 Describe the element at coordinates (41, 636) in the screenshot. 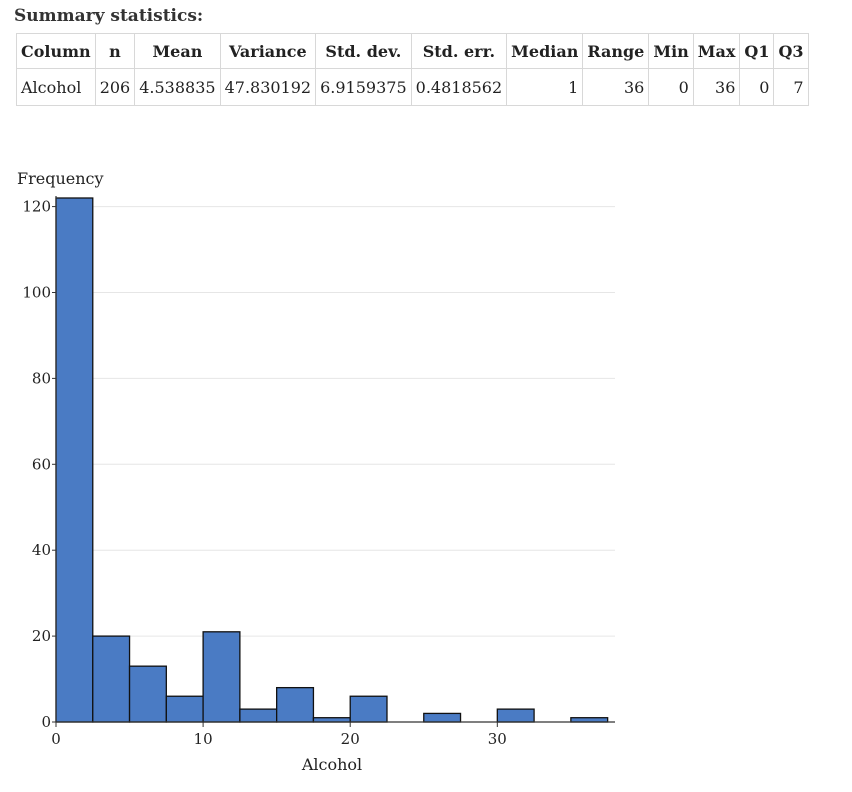

I see `y-tick-label: 20` at that location.